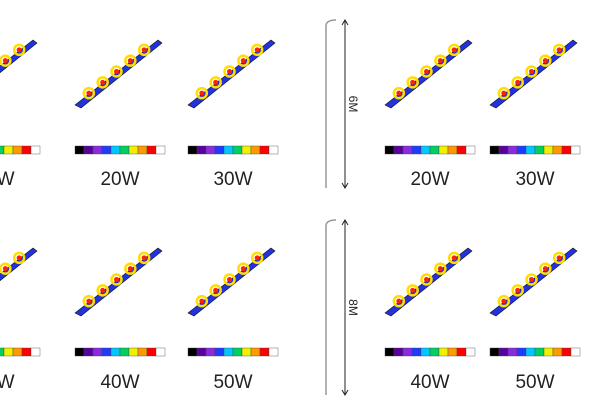 The height and width of the screenshot is (400, 600). Describe the element at coordinates (7, 179) in the screenshot. I see `wattage-label: 15W` at that location.